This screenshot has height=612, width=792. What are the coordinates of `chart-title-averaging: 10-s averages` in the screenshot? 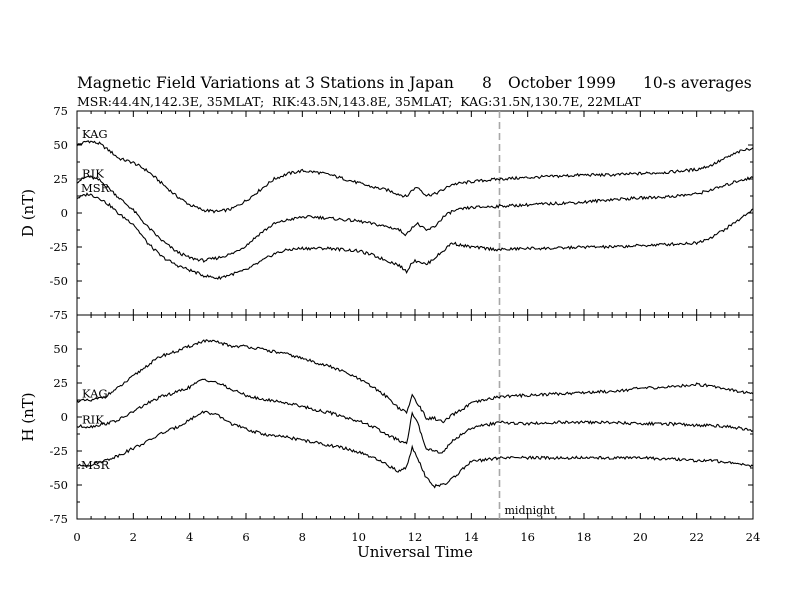 It's located at (697, 83).